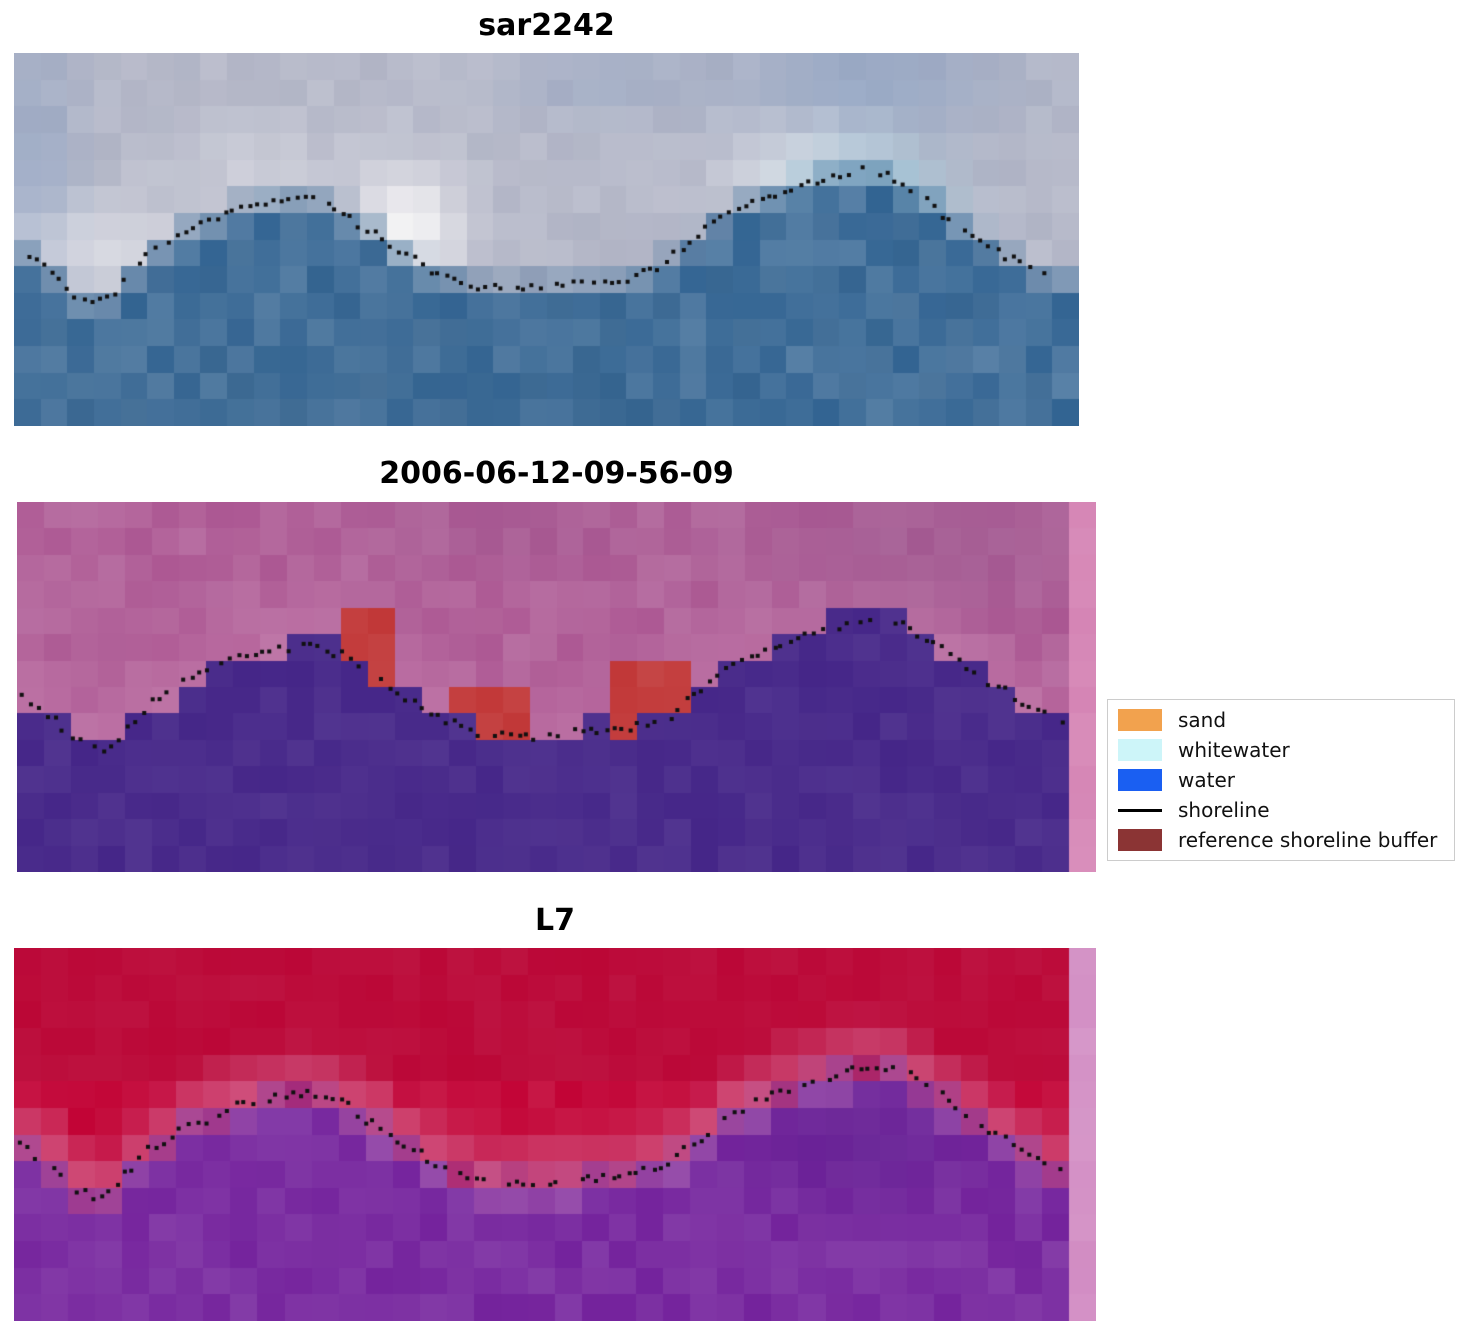 The image size is (1468, 1337). What do you see at coordinates (1202, 720) in the screenshot?
I see `legend-label-sand: sand` at bounding box center [1202, 720].